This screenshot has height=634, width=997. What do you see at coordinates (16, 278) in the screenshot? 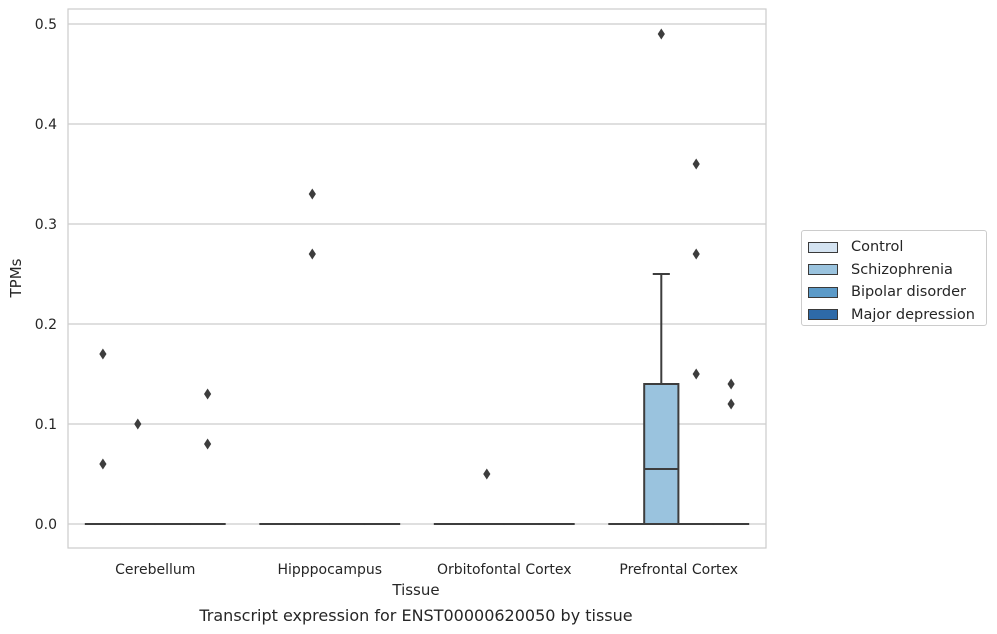
I see `y-axis-title: TPMs` at bounding box center [16, 278].